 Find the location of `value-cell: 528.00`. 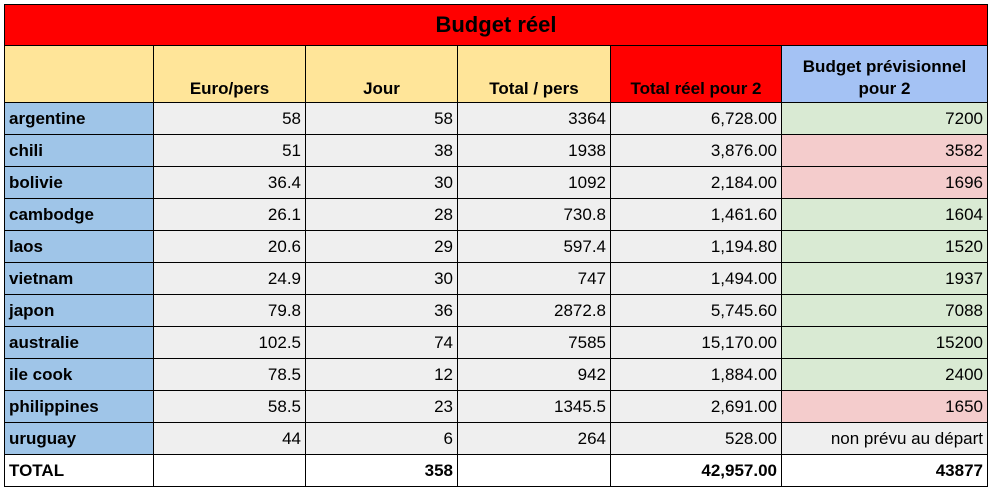

value-cell: 528.00 is located at coordinates (696, 438).